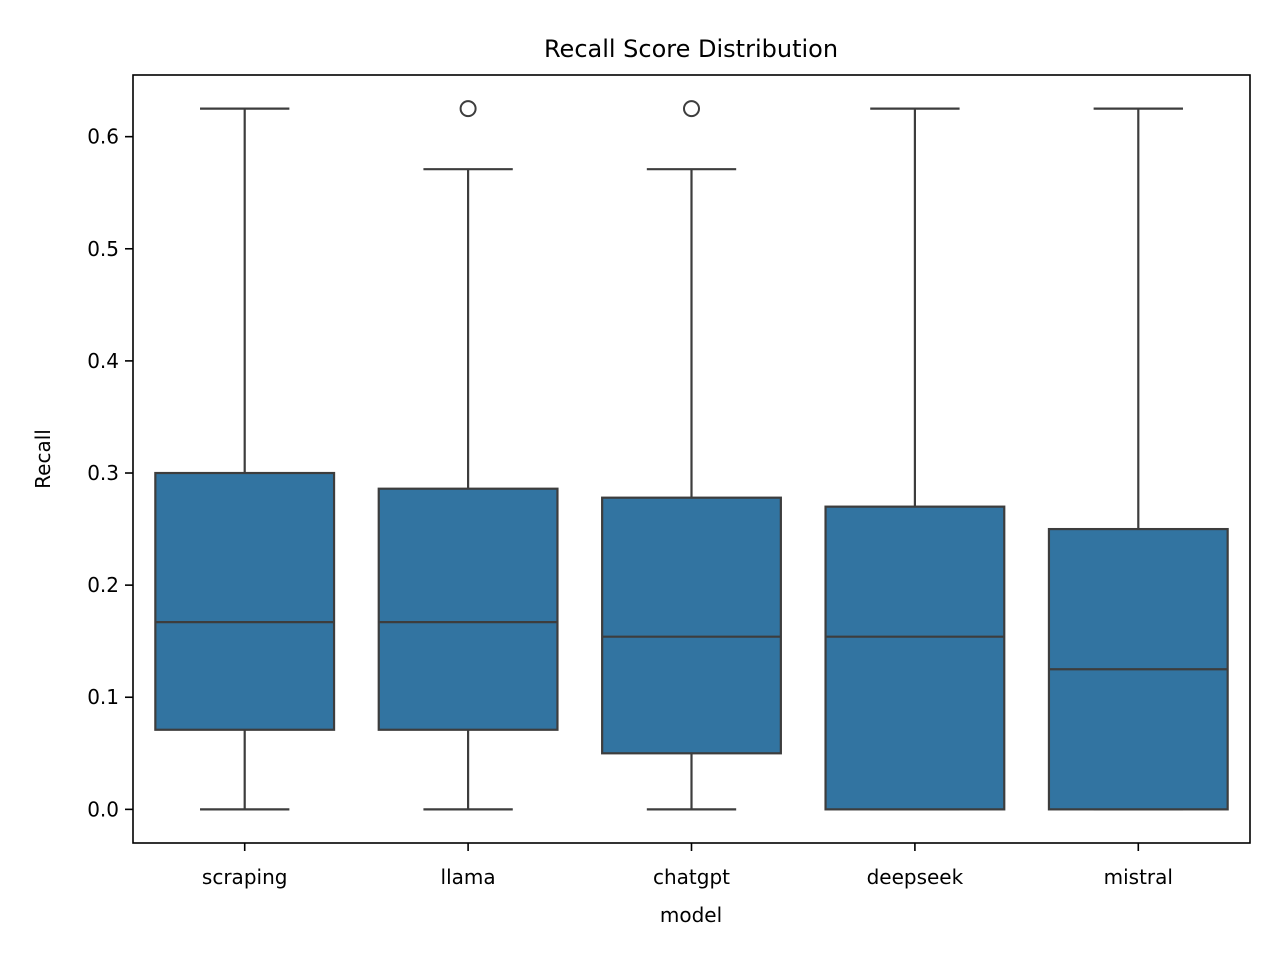 This screenshot has height=960, width=1280. What do you see at coordinates (691, 877) in the screenshot?
I see `x-tick-label-chatgpt: chatgpt` at bounding box center [691, 877].